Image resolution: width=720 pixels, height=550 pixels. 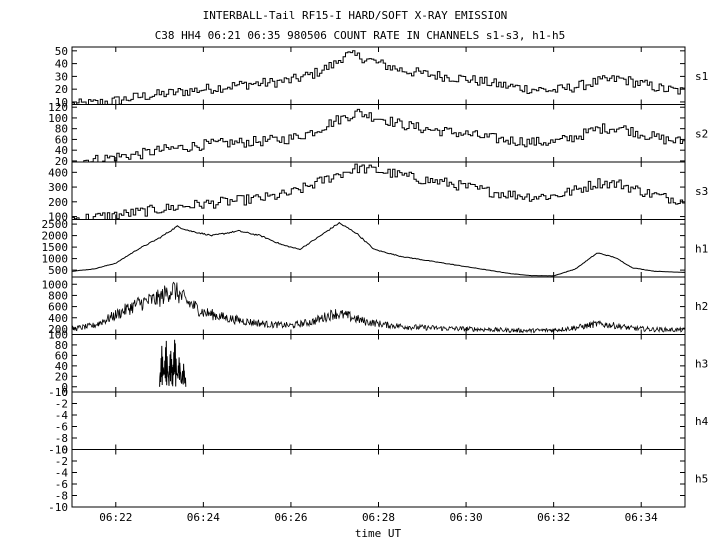 What do you see at coordinates (379, 77) in the screenshot?
I see `series-line-s1` at bounding box center [379, 77].